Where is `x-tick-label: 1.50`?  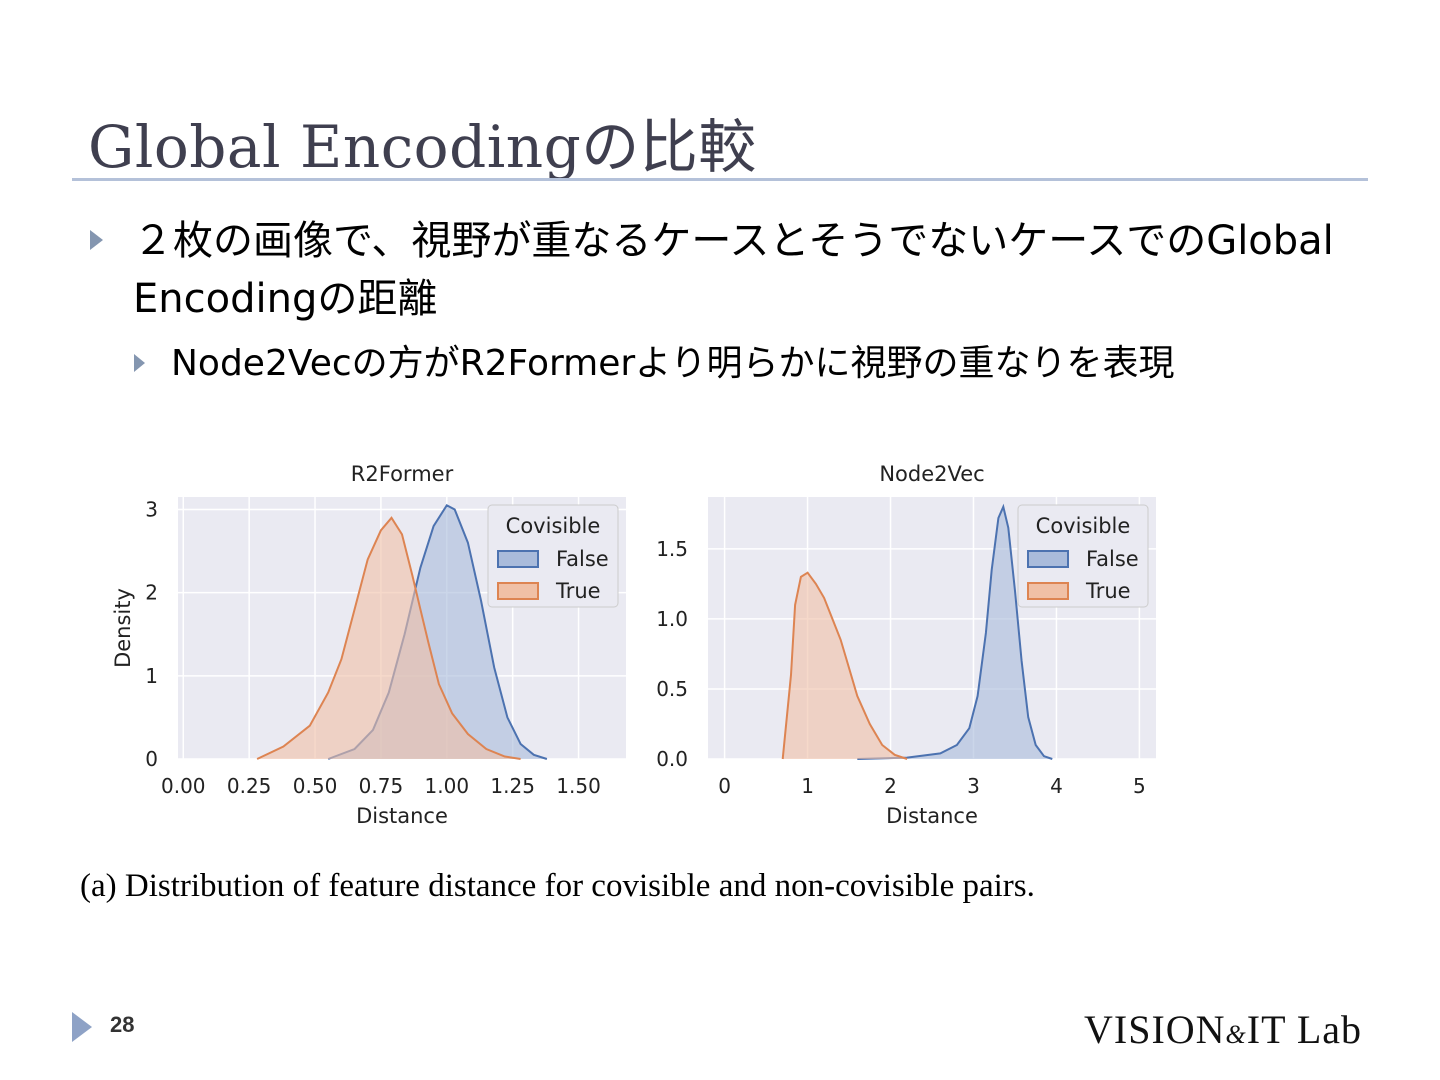 x-tick-label: 1.50 is located at coordinates (578, 786).